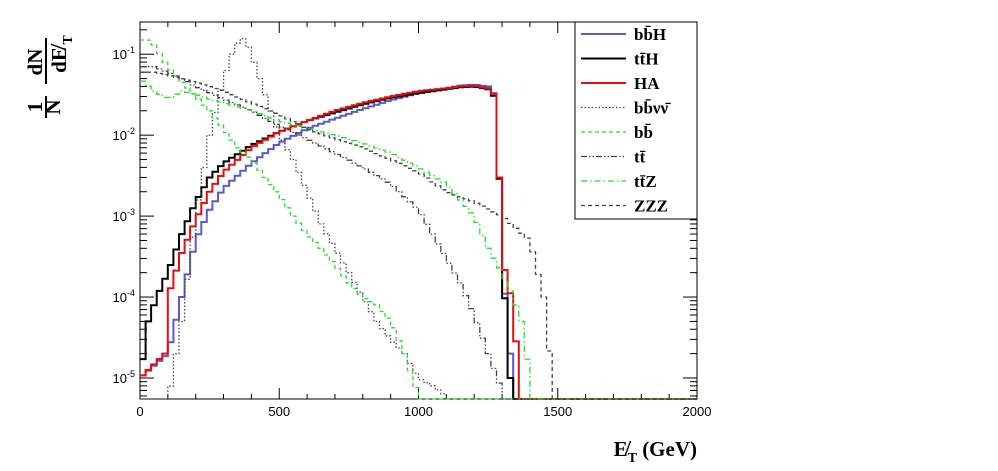  I want to click on y-tick-label: 10⁻³, so click(124, 215).